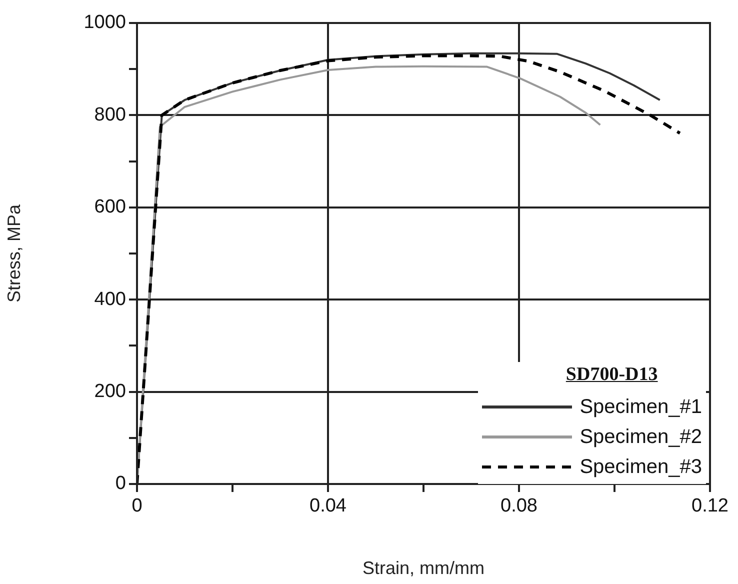 The height and width of the screenshot is (584, 738). What do you see at coordinates (105, 23) in the screenshot?
I see `y-tick-label: 1000` at bounding box center [105, 23].